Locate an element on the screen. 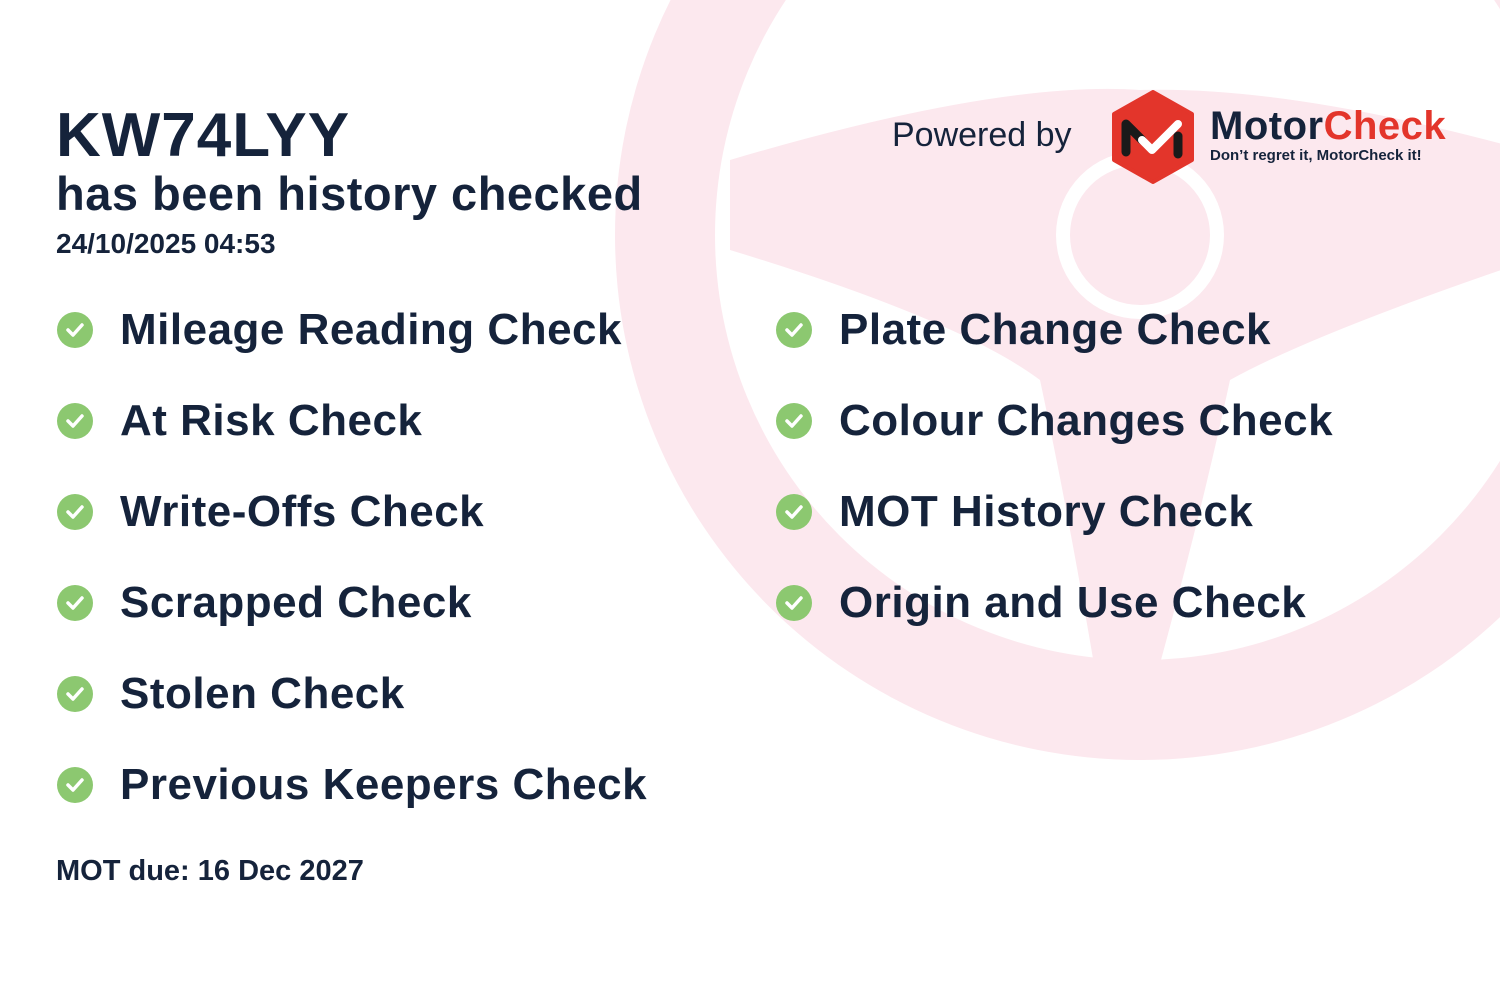 This screenshot has width=1500, height=1000. check-item: Previous Keepers Check is located at coordinates (352, 785).